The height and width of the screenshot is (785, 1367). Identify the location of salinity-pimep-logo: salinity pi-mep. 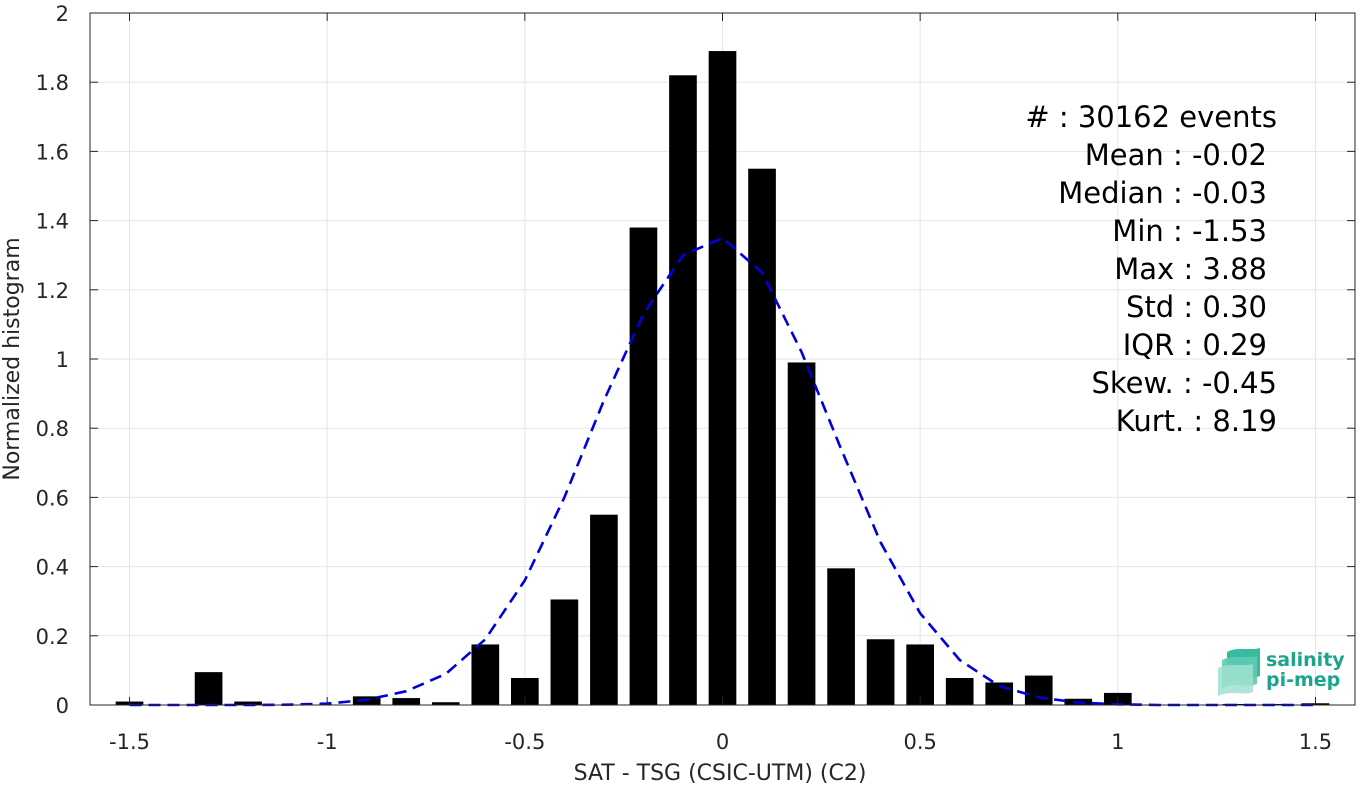
(1281, 672).